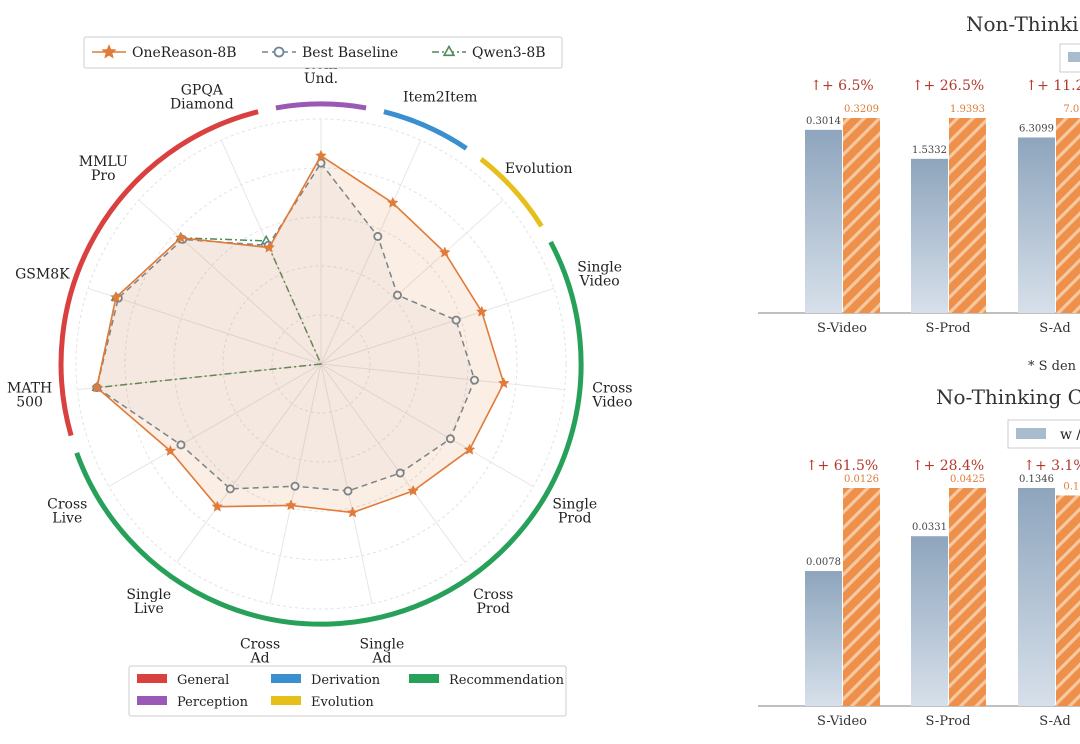  I want to click on bar-chart-footnote: * S den, so click(1052, 366).